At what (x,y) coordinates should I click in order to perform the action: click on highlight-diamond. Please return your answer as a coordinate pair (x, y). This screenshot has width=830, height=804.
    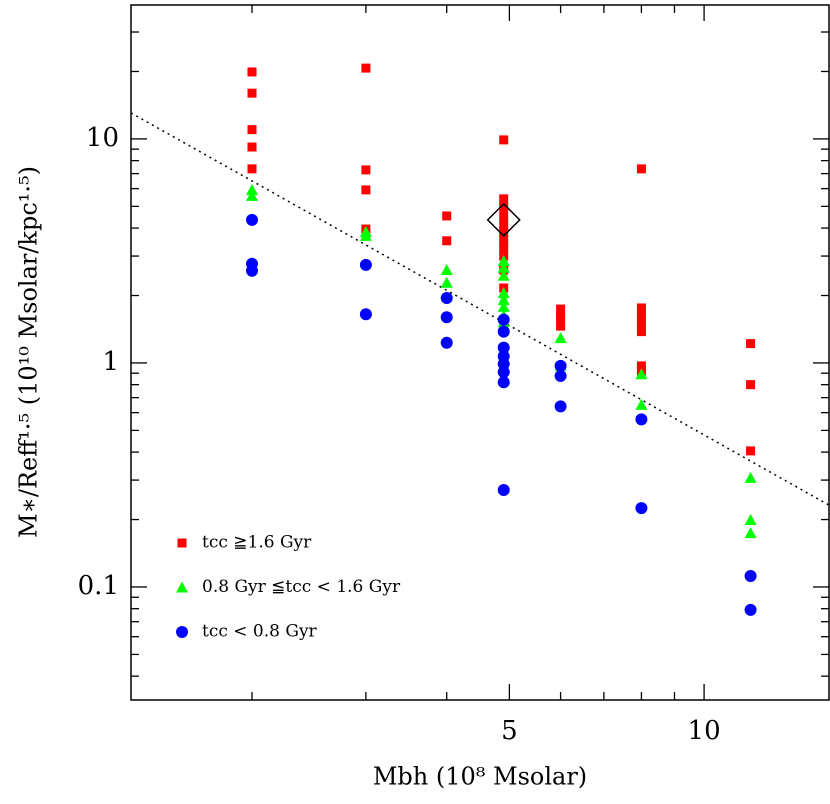
    Looking at the image, I should click on (503, 219).